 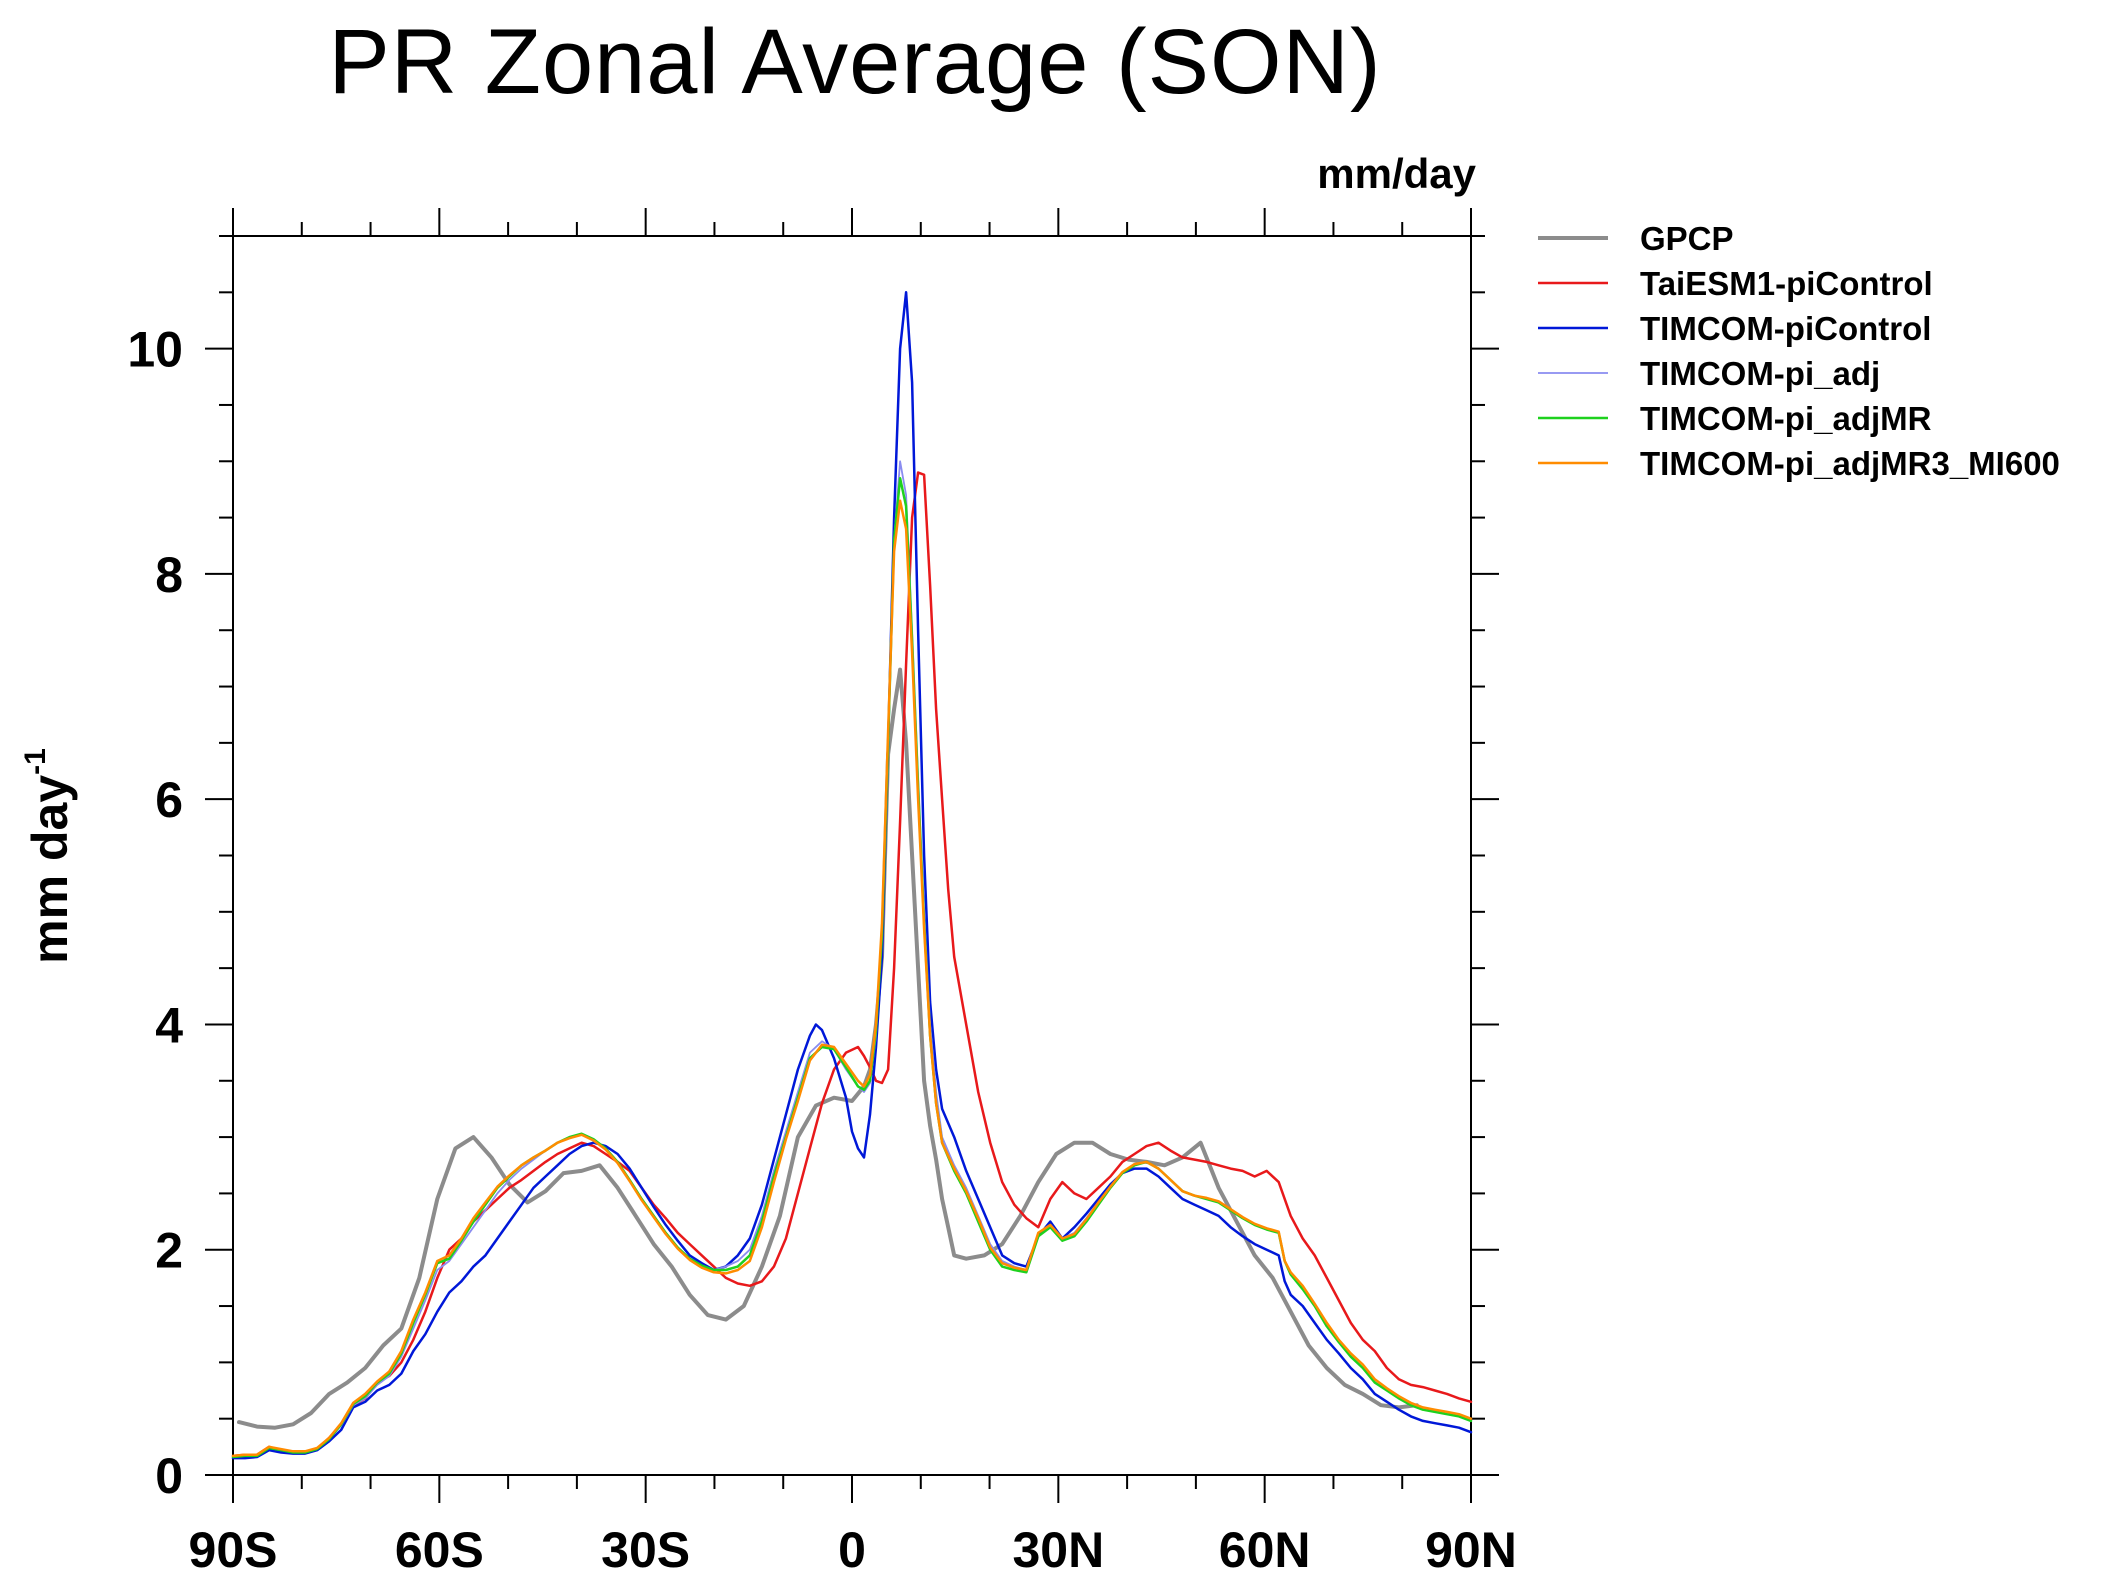 What do you see at coordinates (1058, 1550) in the screenshot?
I see `x-tick-label: 30N` at bounding box center [1058, 1550].